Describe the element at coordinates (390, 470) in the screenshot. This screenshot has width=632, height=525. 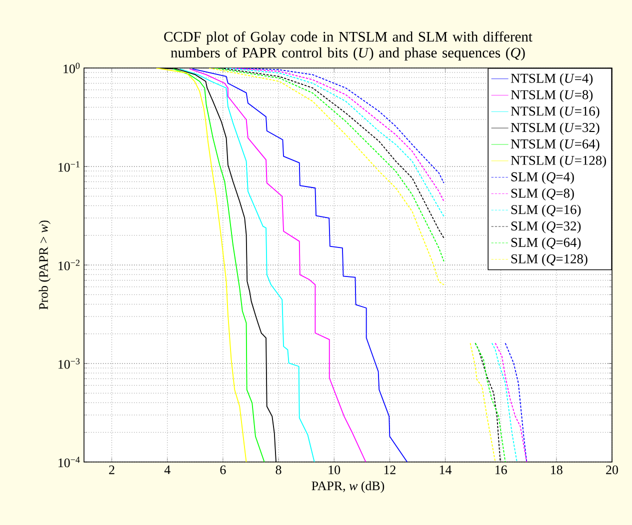
I see `x-tick-label: 12` at that location.